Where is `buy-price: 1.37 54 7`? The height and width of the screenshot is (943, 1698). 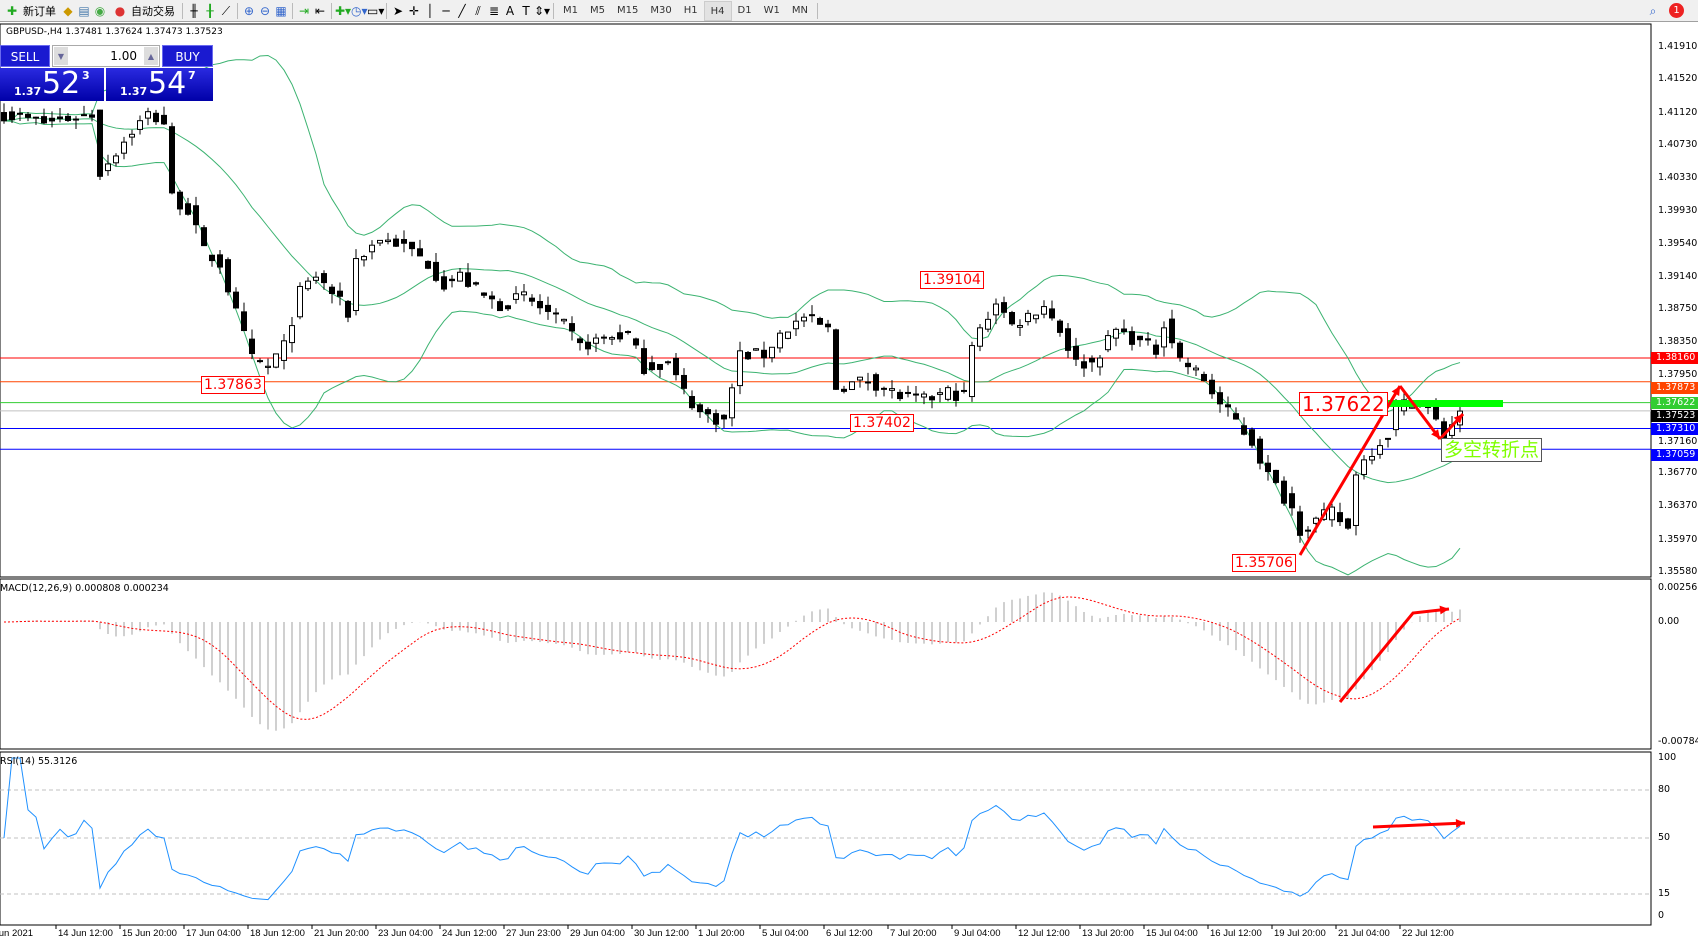
buy-price: 1.37 54 7 is located at coordinates (159, 83).